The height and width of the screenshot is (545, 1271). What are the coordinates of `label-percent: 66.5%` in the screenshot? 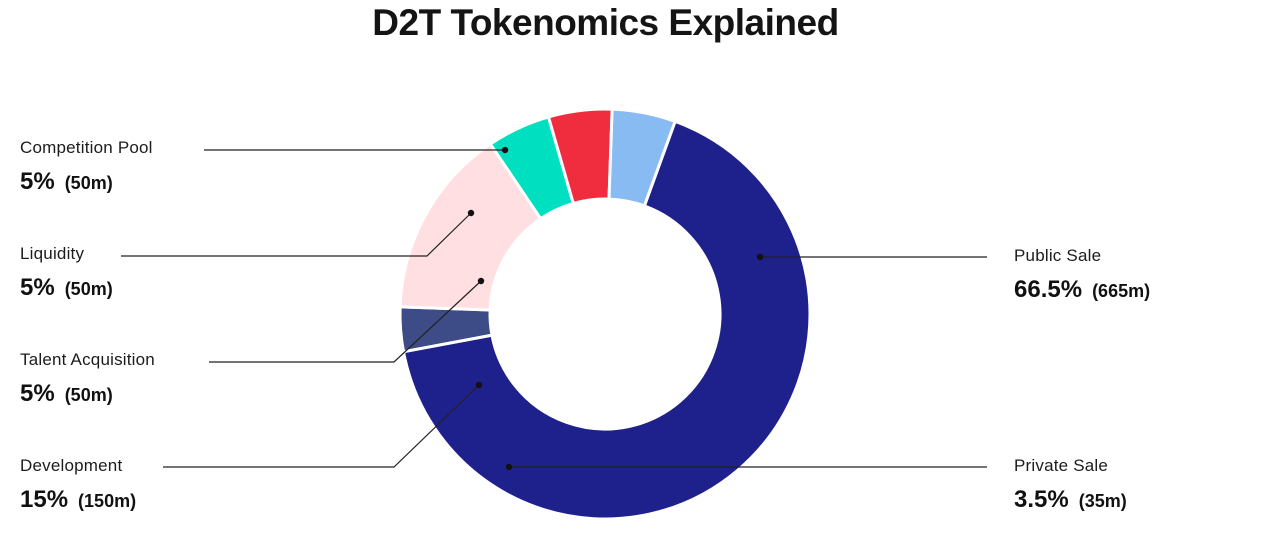 It's located at (1048, 289).